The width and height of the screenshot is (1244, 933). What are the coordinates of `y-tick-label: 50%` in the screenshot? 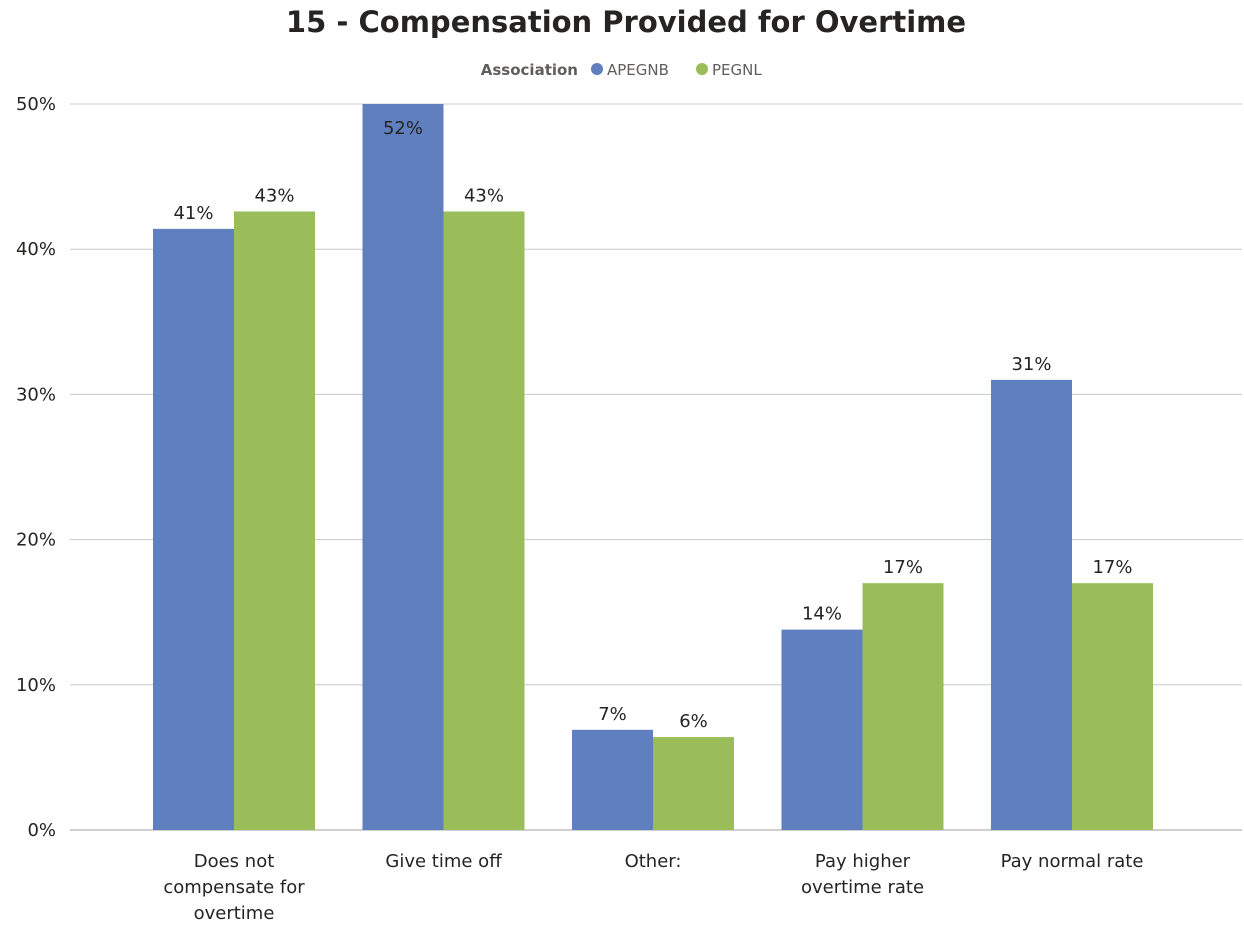 It's located at (36, 104).